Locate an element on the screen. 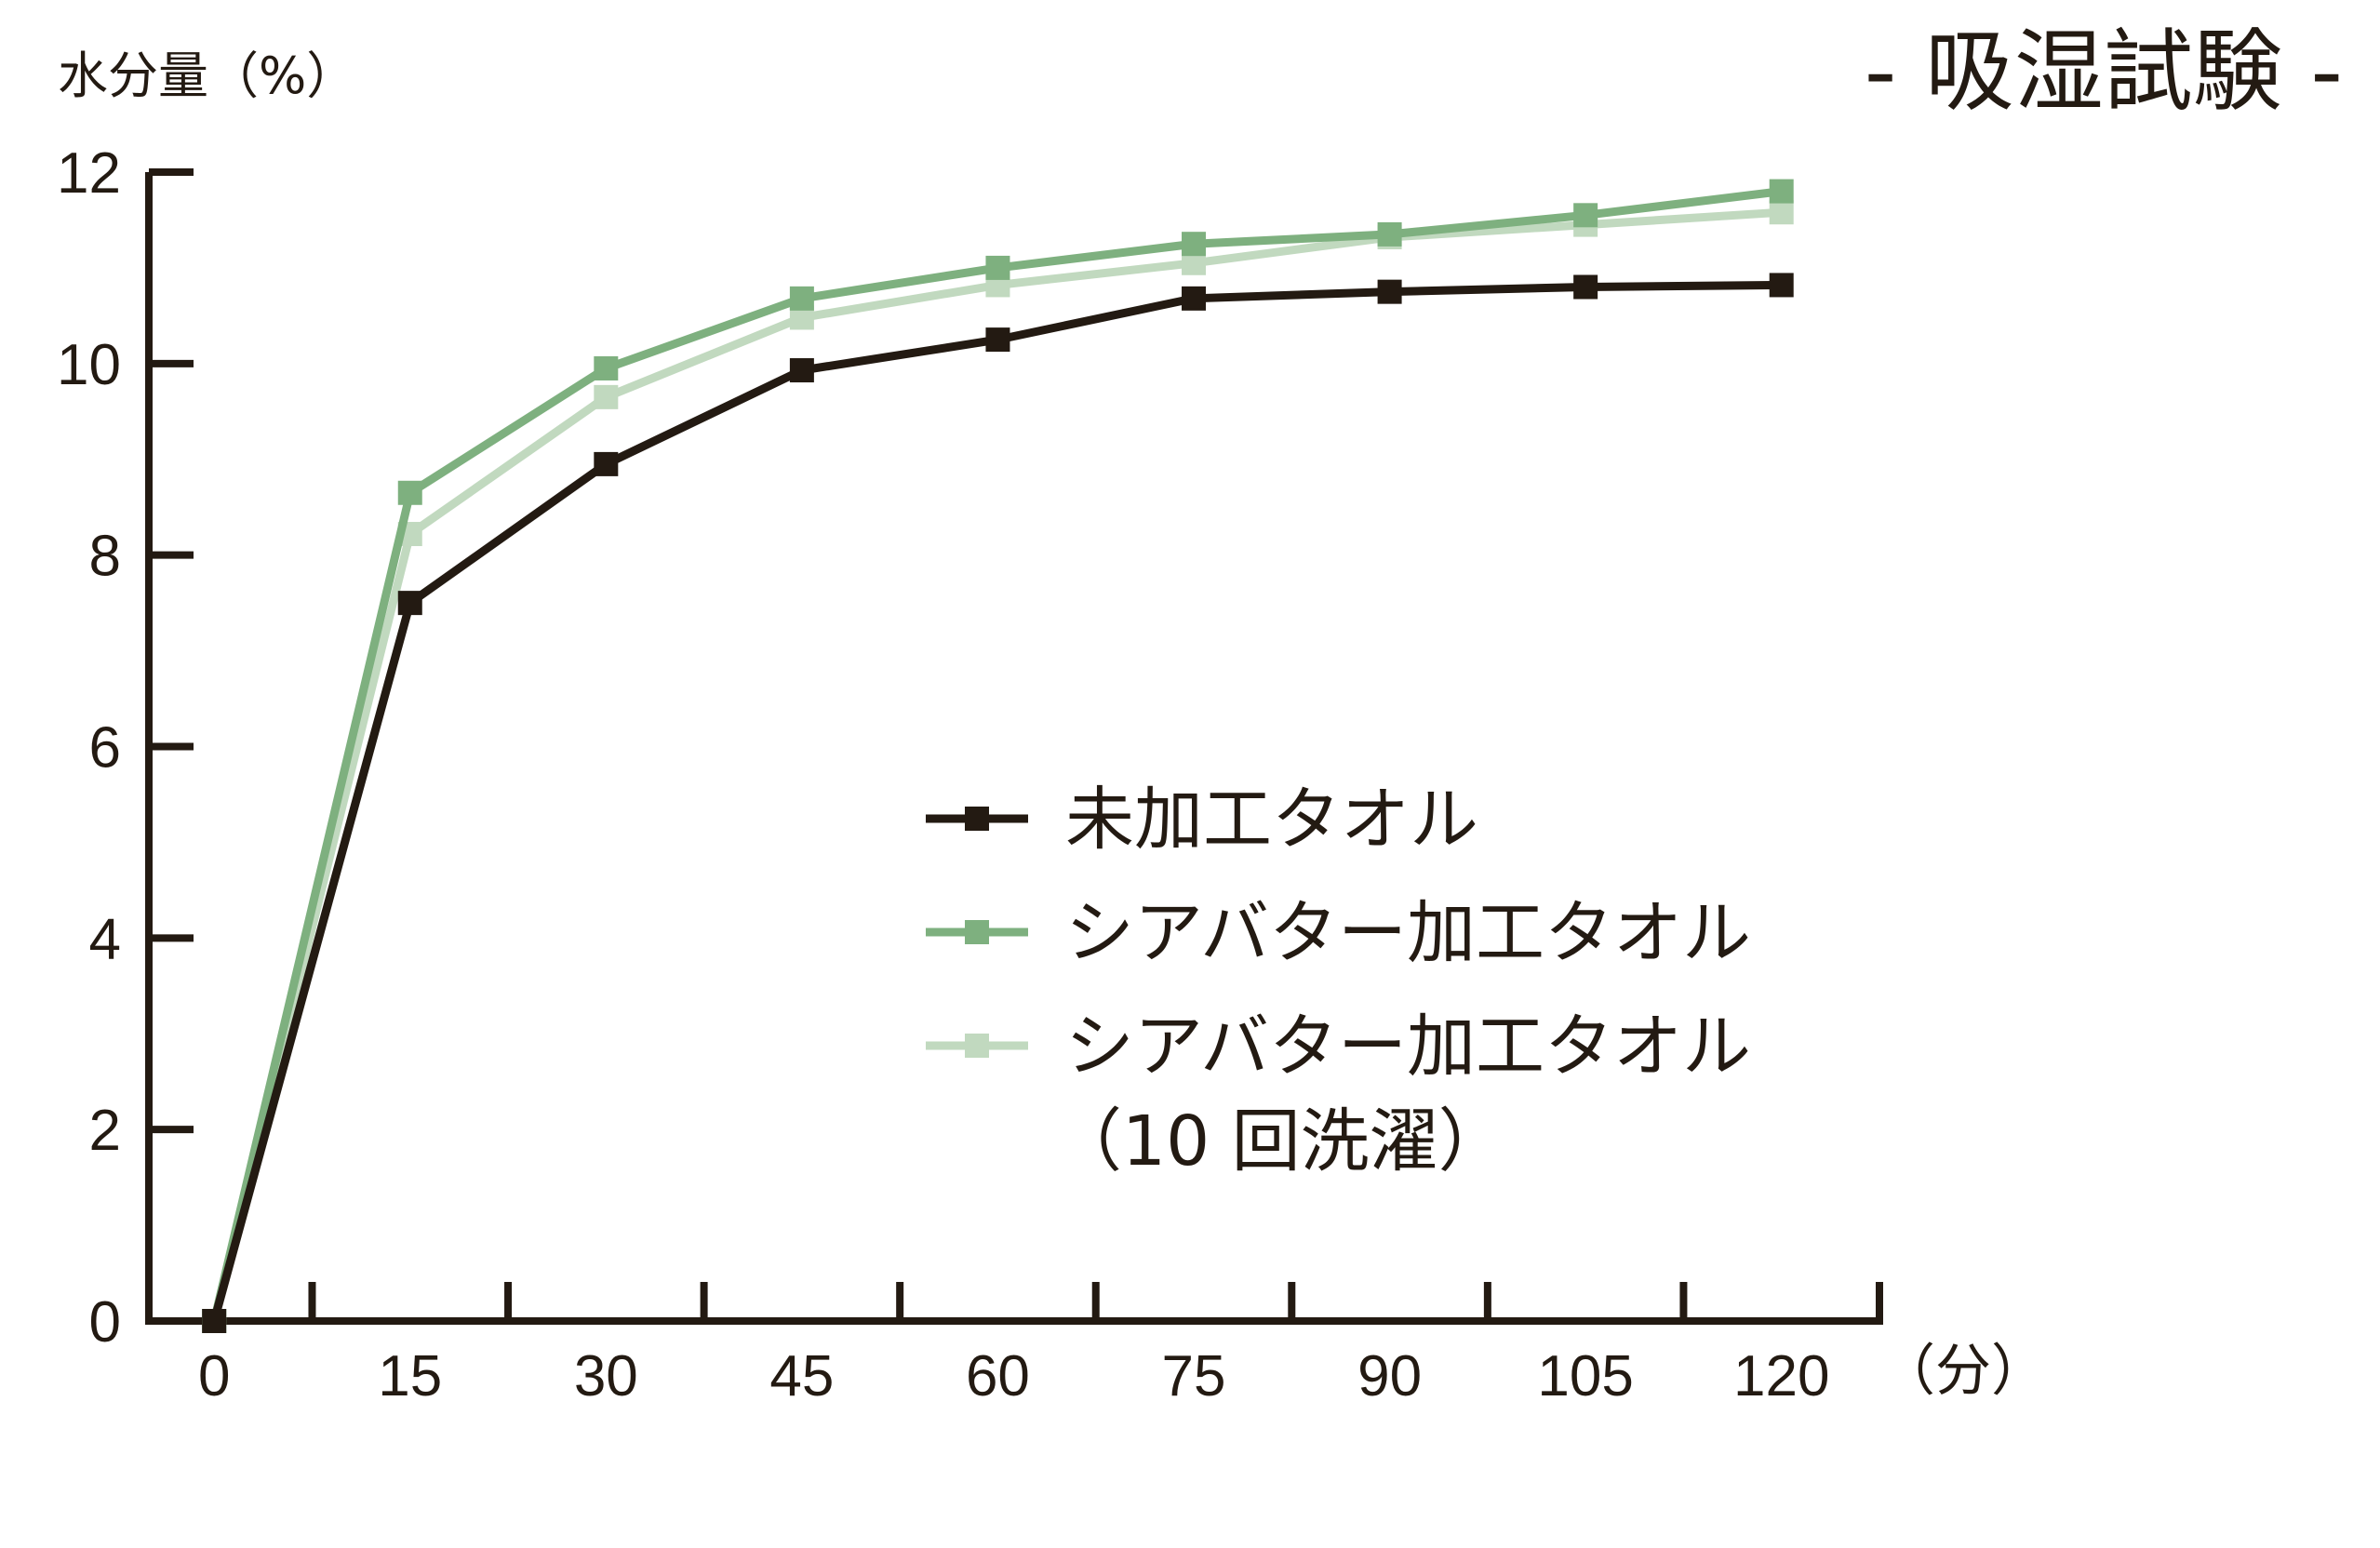 The image size is (2380, 1548). legend-label: 未加工タオル is located at coordinates (1271, 820).